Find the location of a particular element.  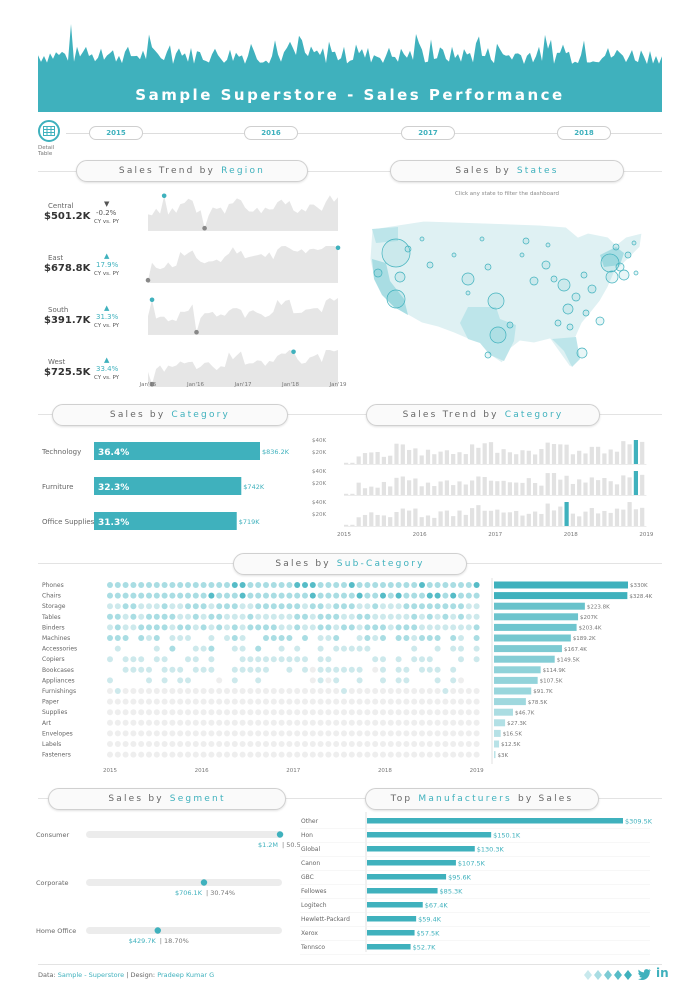

category-bar is located at coordinates (168, 486).